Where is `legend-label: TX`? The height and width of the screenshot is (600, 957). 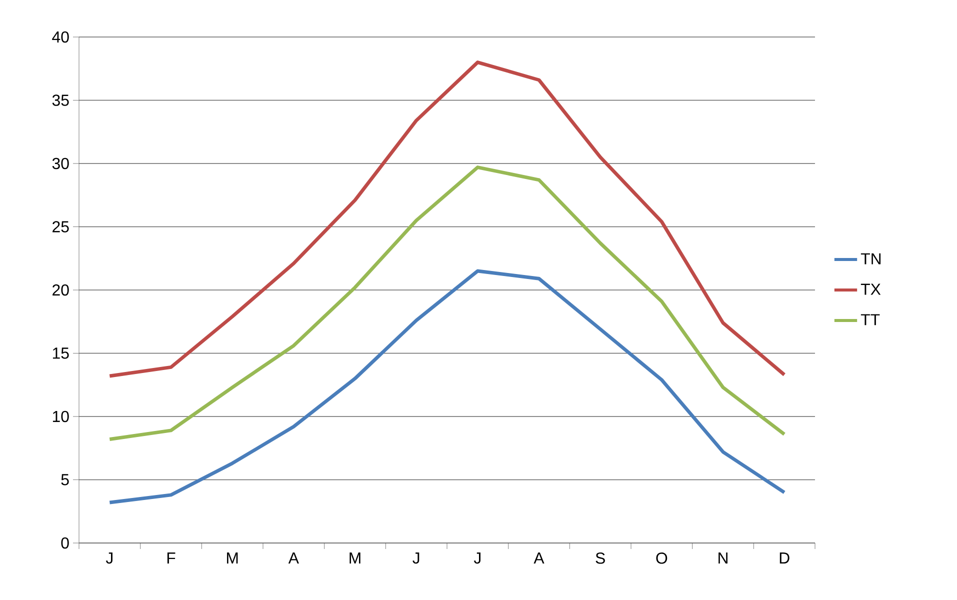
legend-label: TX is located at coordinates (870, 289).